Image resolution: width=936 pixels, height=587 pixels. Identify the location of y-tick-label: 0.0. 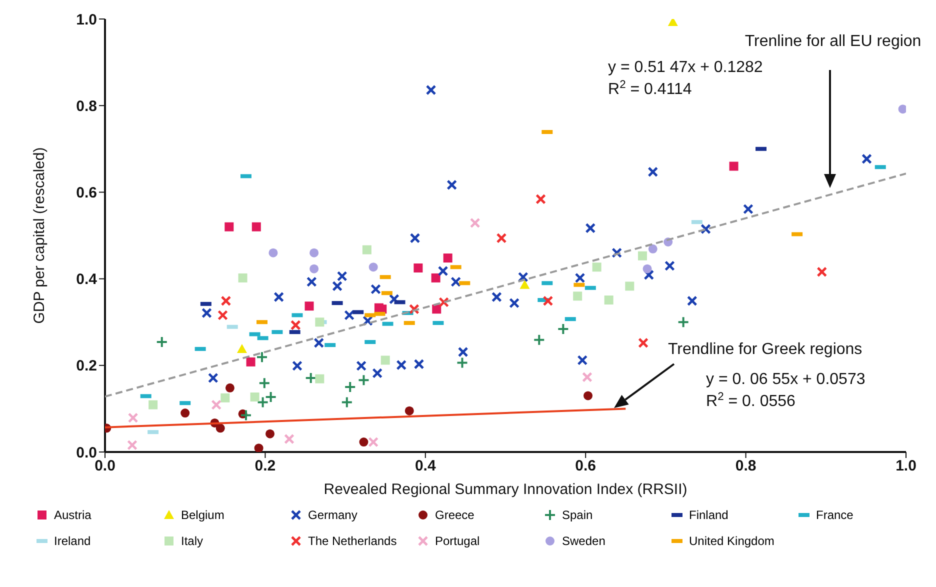
(86, 453).